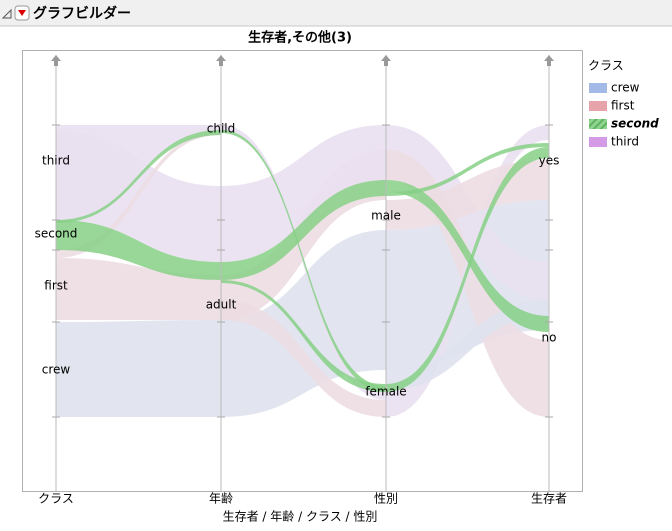 The height and width of the screenshot is (531, 672). What do you see at coordinates (56, 286) in the screenshot?
I see `level-label: first` at bounding box center [56, 286].